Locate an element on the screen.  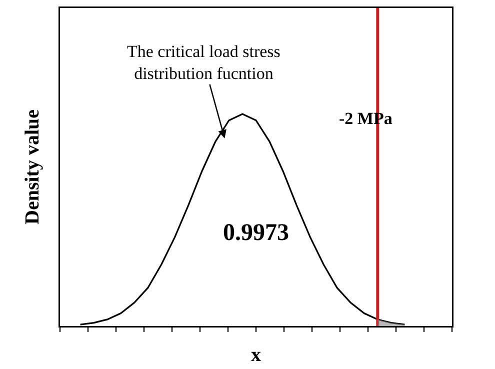
y-axis-title: Density value is located at coordinates (32, 166).